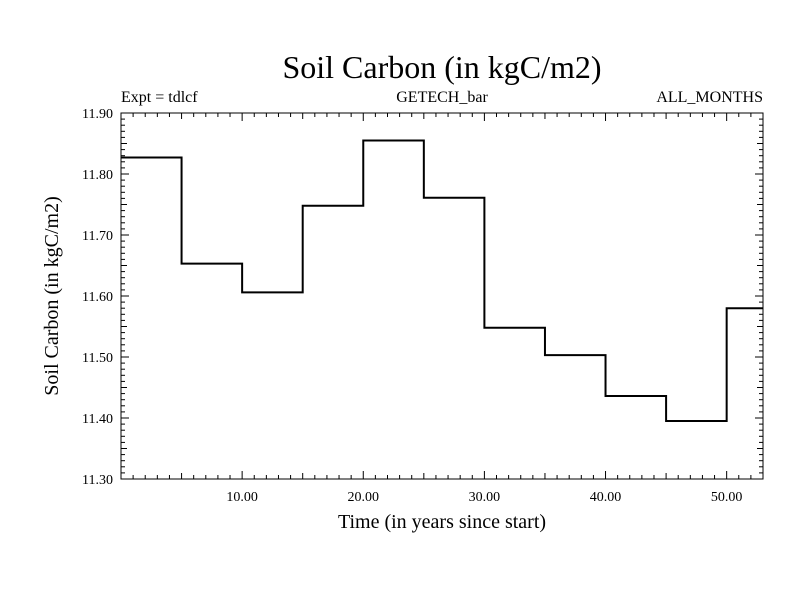 This screenshot has width=800, height=600. What do you see at coordinates (727, 497) in the screenshot?
I see `x-tick-label: 50.00` at bounding box center [727, 497].